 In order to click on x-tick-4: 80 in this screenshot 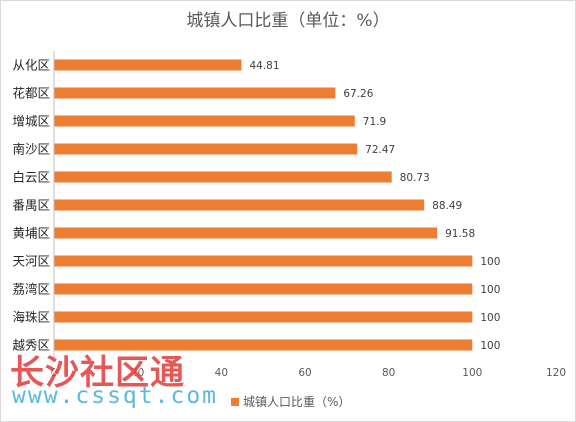, I will do `click(388, 373)`.